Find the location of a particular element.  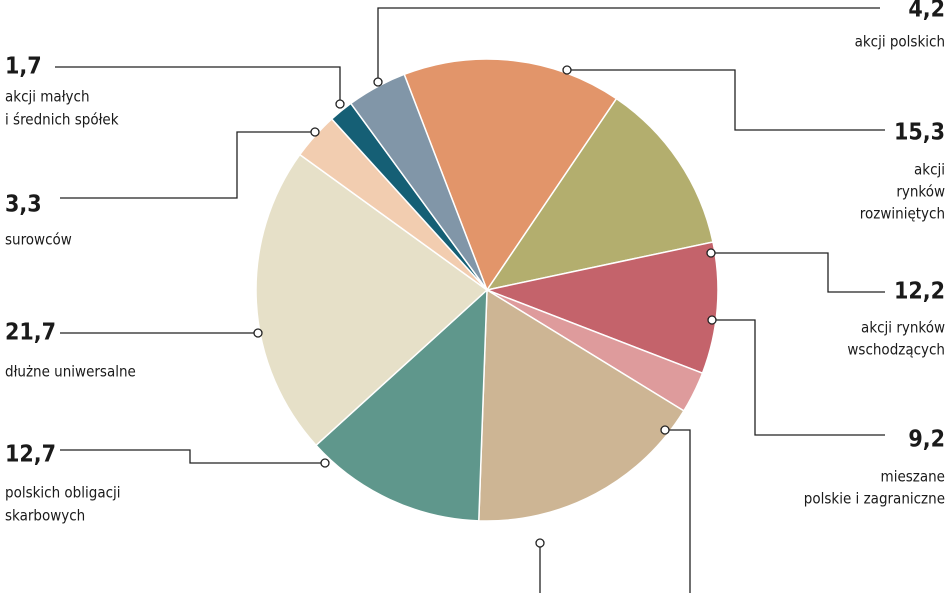

value-label: 3,3 is located at coordinates (23, 205).